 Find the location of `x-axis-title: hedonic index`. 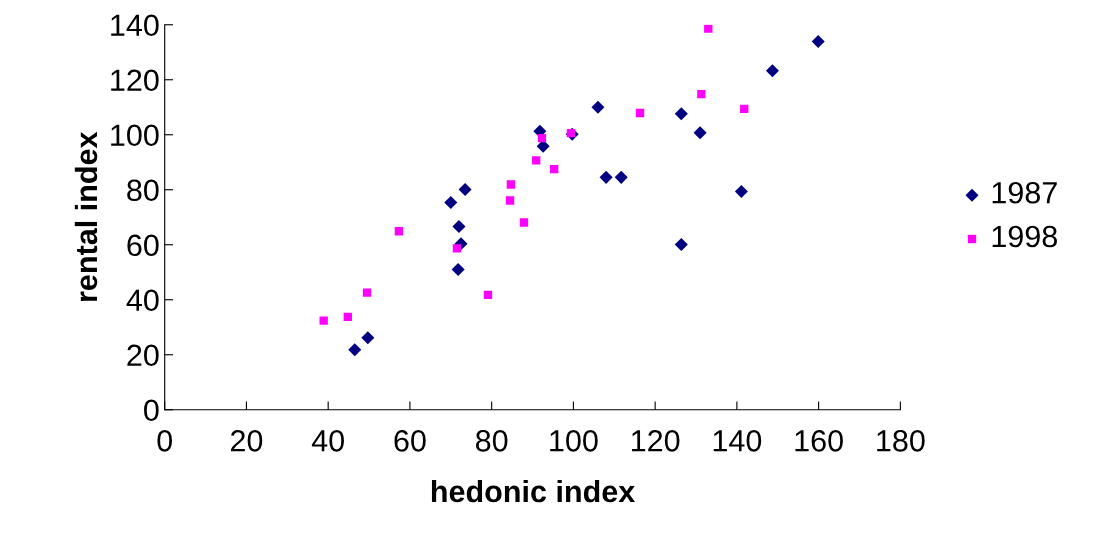

x-axis-title: hedonic index is located at coordinates (533, 491).